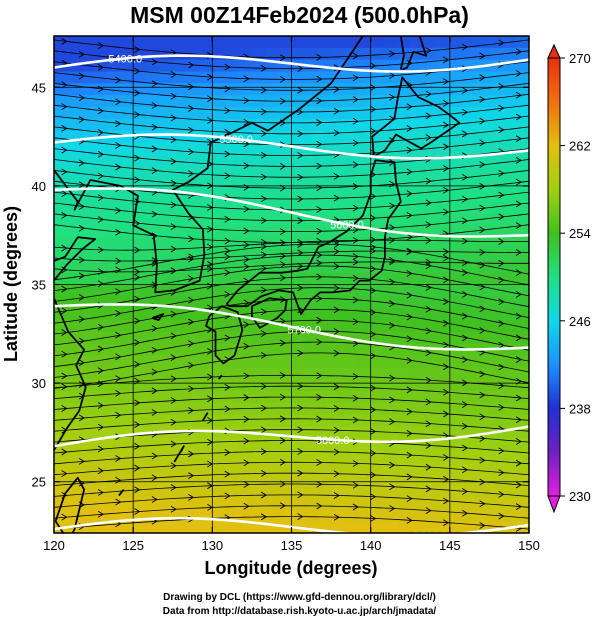  Describe the element at coordinates (554, 504) in the screenshot. I see `colorbar-min-arrow` at that location.